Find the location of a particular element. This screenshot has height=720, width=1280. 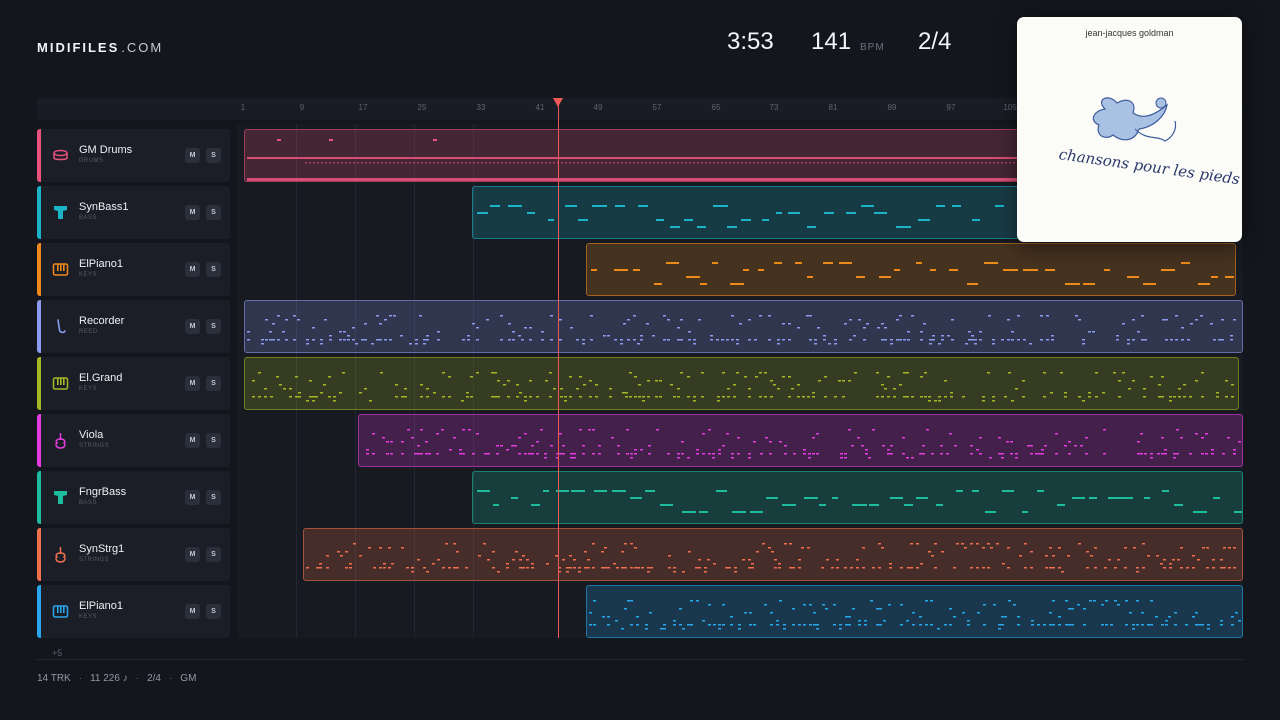

playhead-handle is located at coordinates (558, 102).